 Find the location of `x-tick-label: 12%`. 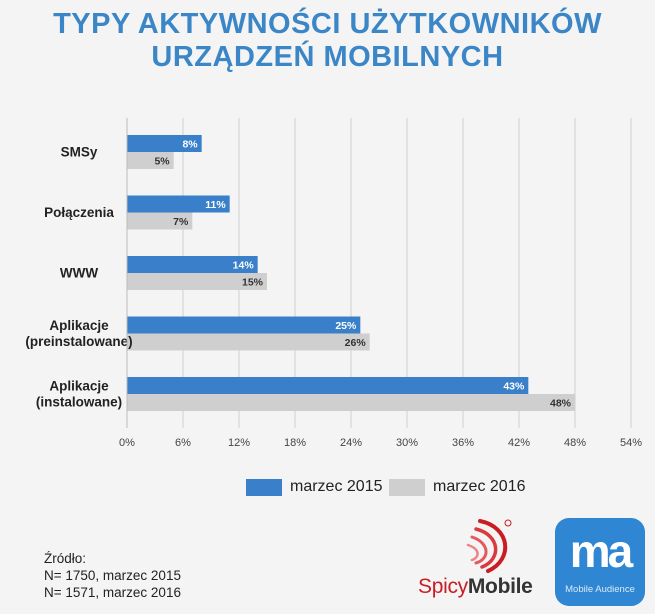

x-tick-label: 12% is located at coordinates (239, 443).